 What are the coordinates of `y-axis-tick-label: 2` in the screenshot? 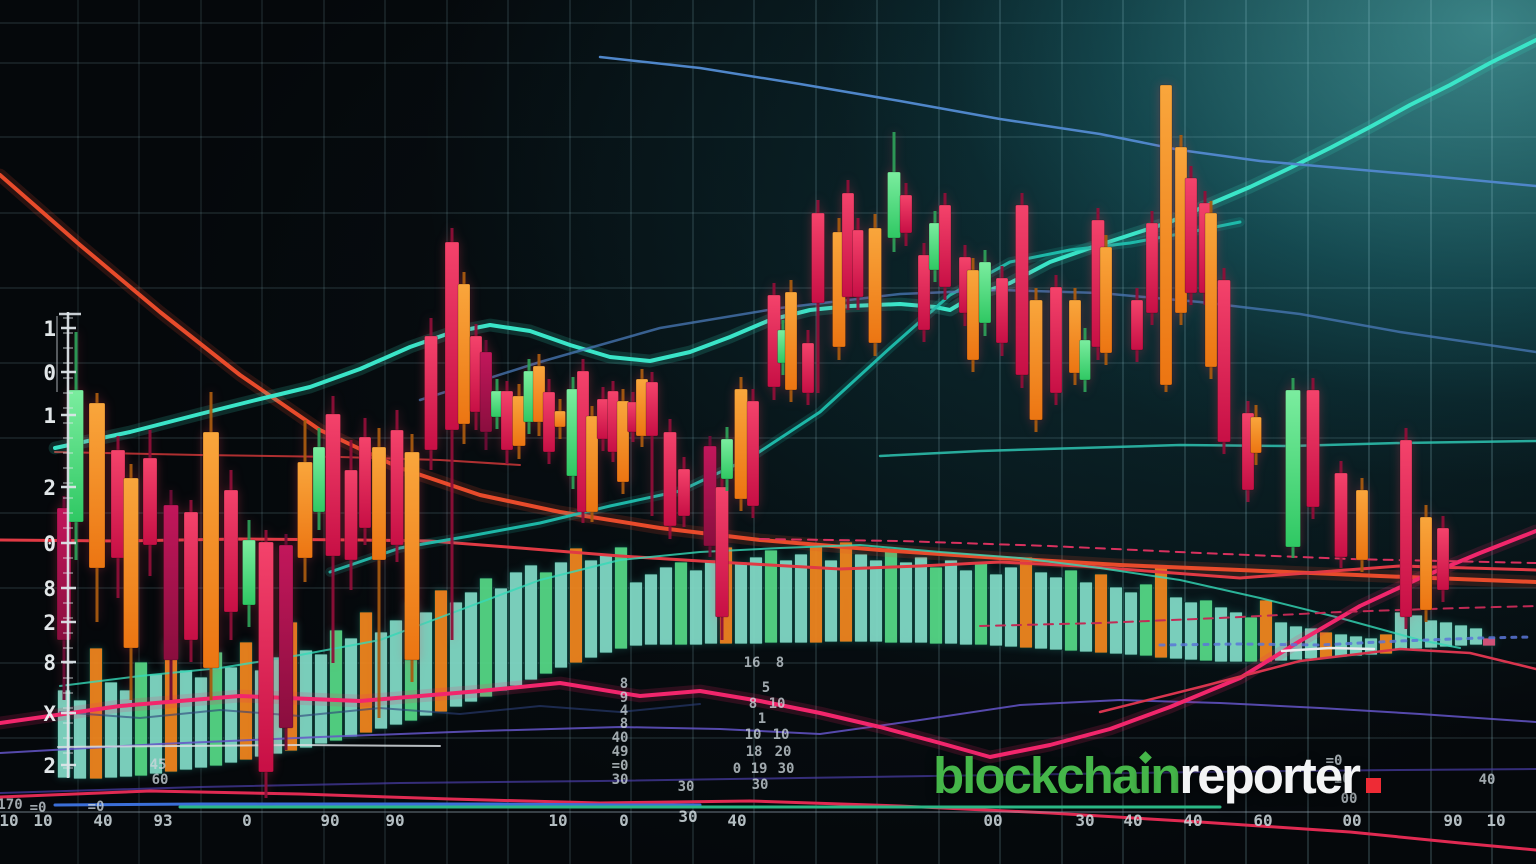 It's located at (49, 766).